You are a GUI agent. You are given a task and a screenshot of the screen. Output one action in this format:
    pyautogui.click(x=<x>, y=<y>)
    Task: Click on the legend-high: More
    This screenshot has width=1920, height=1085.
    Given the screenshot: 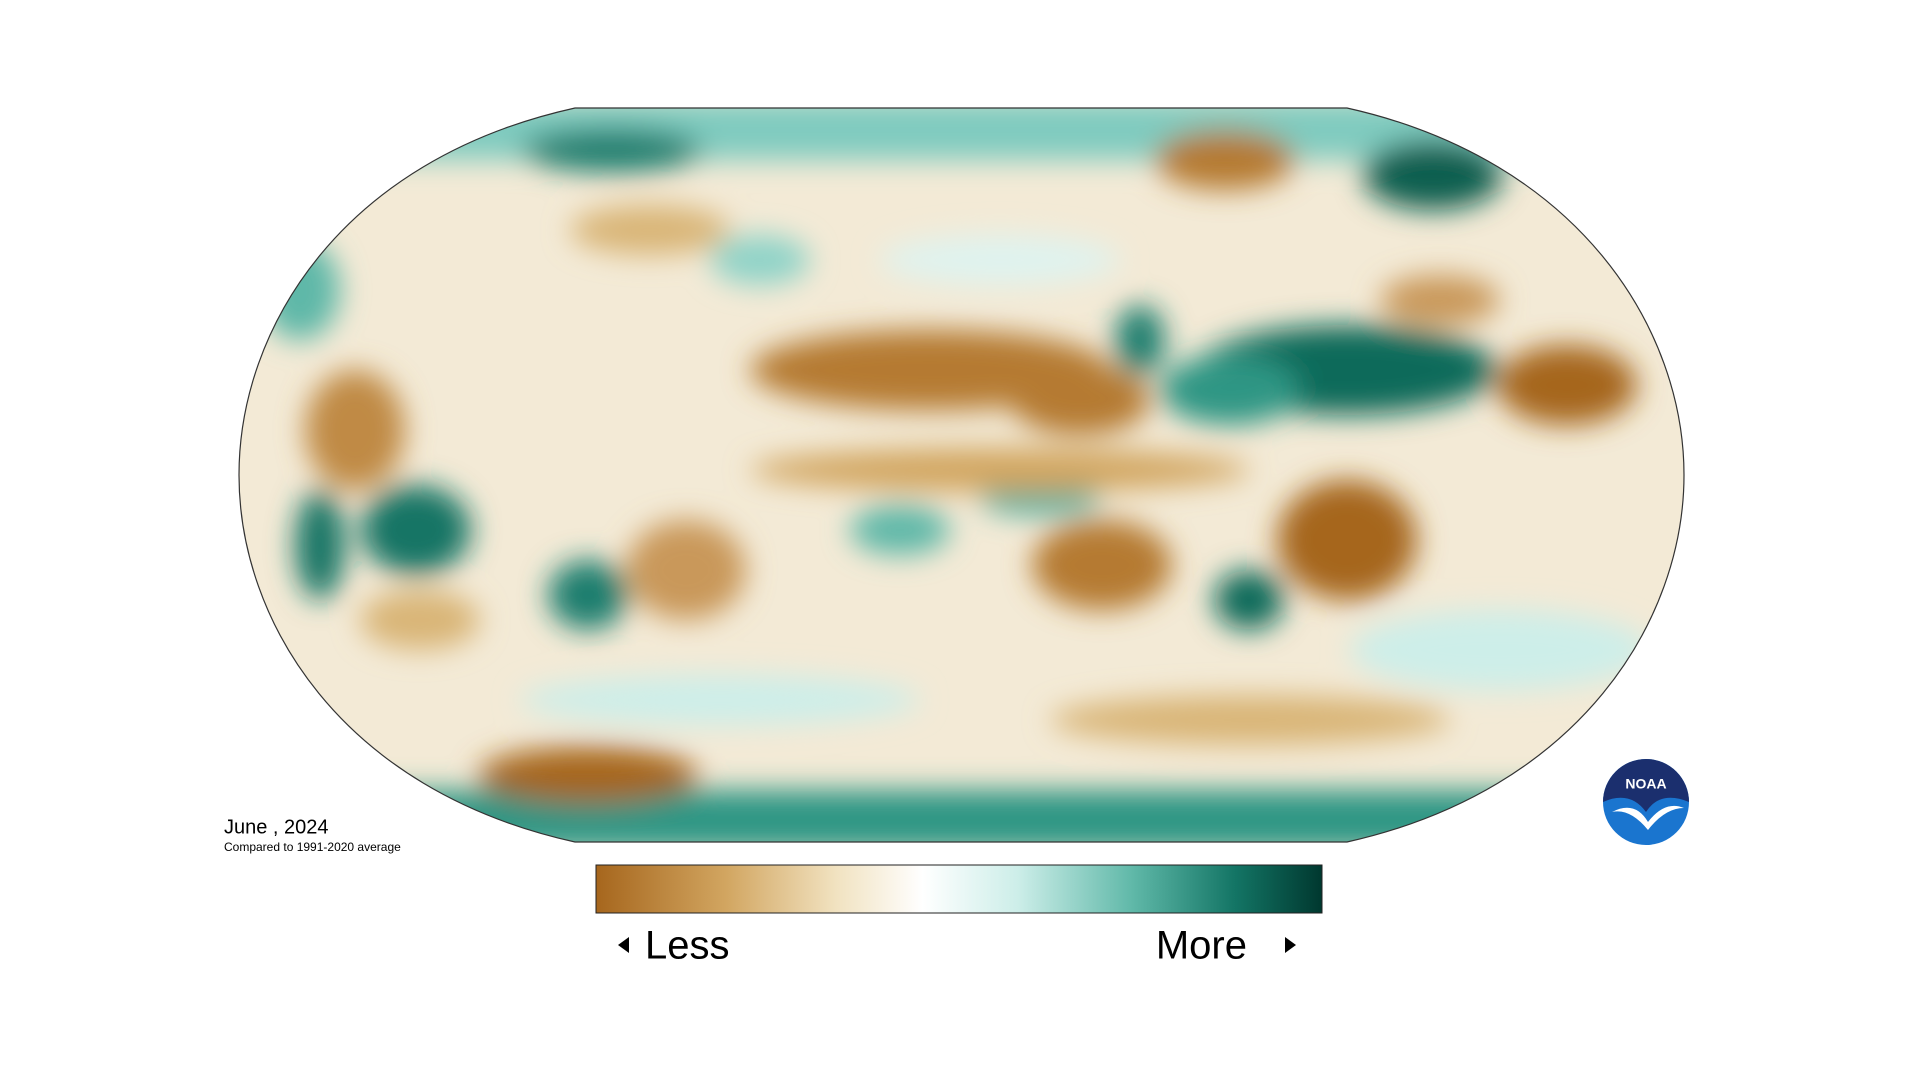 What is the action you would take?
    pyautogui.click(x=1201, y=946)
    